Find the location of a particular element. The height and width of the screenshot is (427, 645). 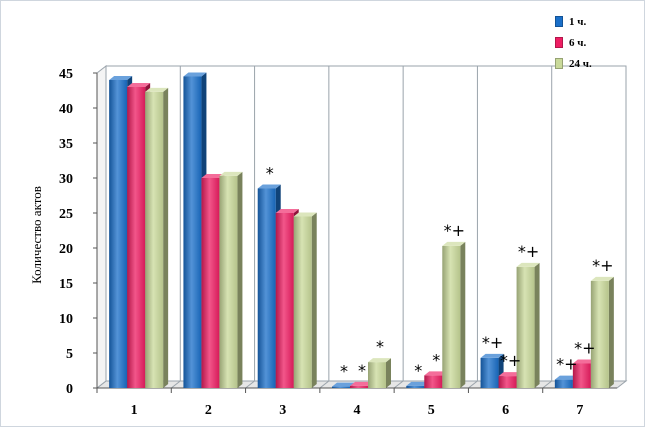

legend-item-24h: 24 ч. is located at coordinates (573, 63).